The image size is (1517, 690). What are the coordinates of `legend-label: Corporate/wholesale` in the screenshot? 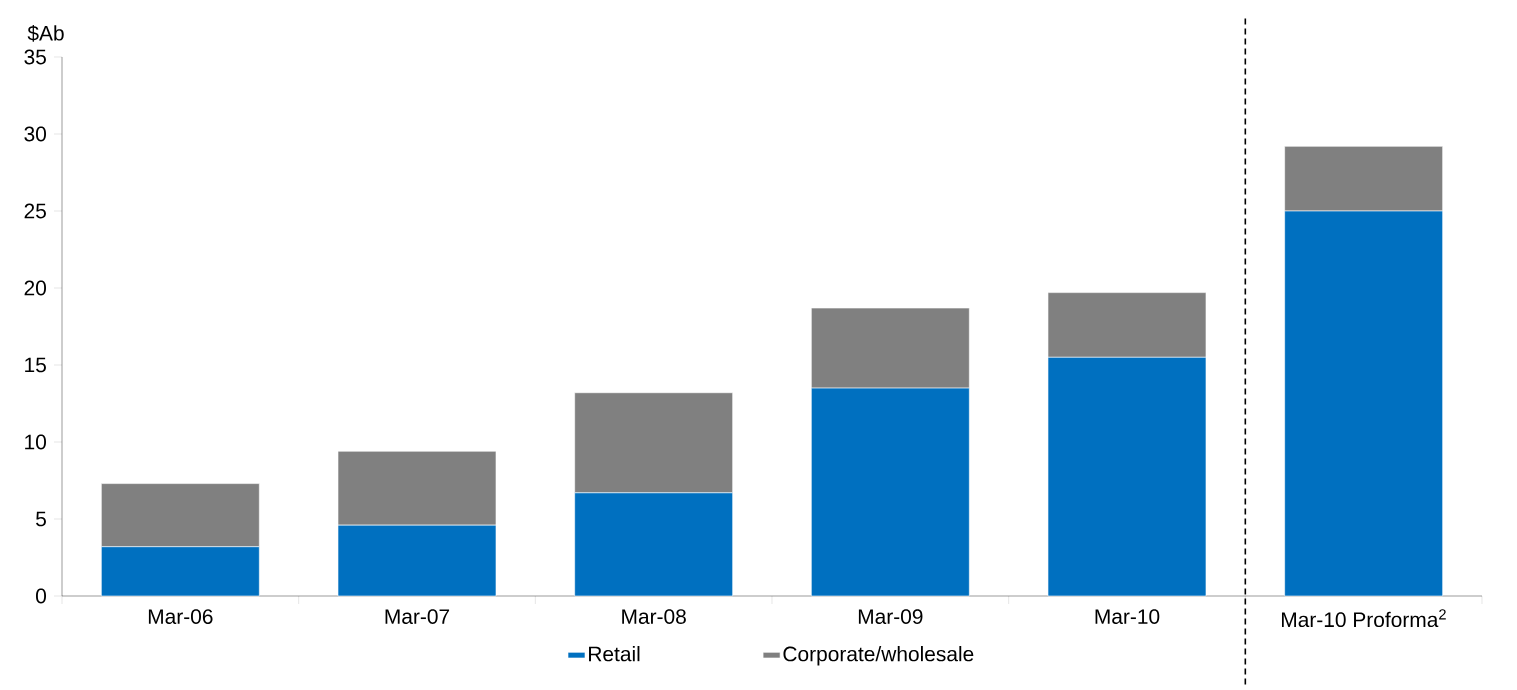 It's located at (878, 656).